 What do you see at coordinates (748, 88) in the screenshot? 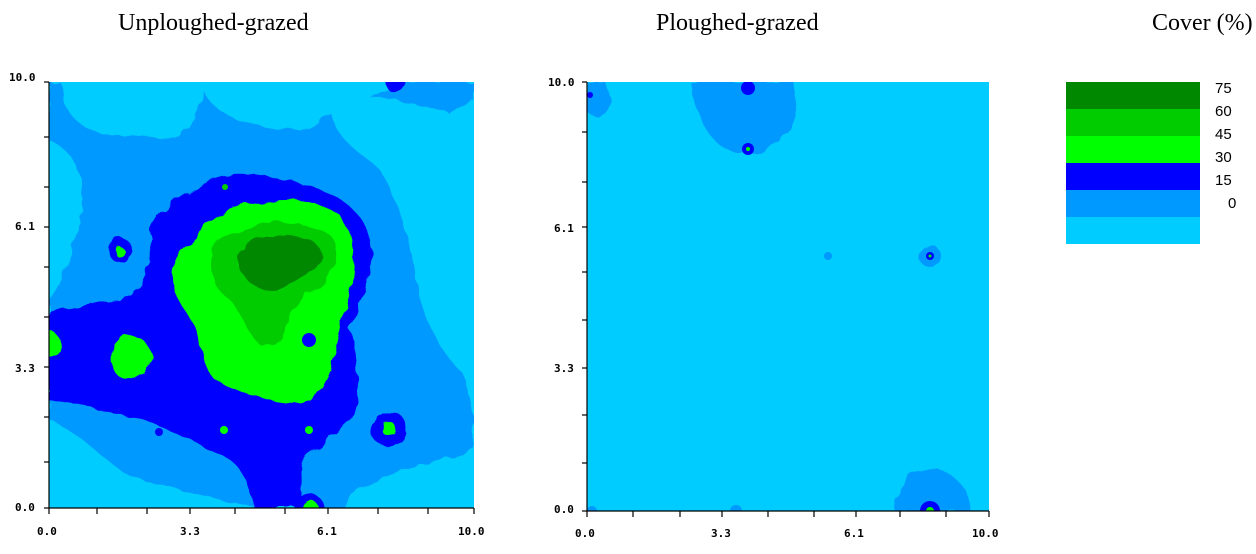
I see `right-spot-30-b` at bounding box center [748, 88].